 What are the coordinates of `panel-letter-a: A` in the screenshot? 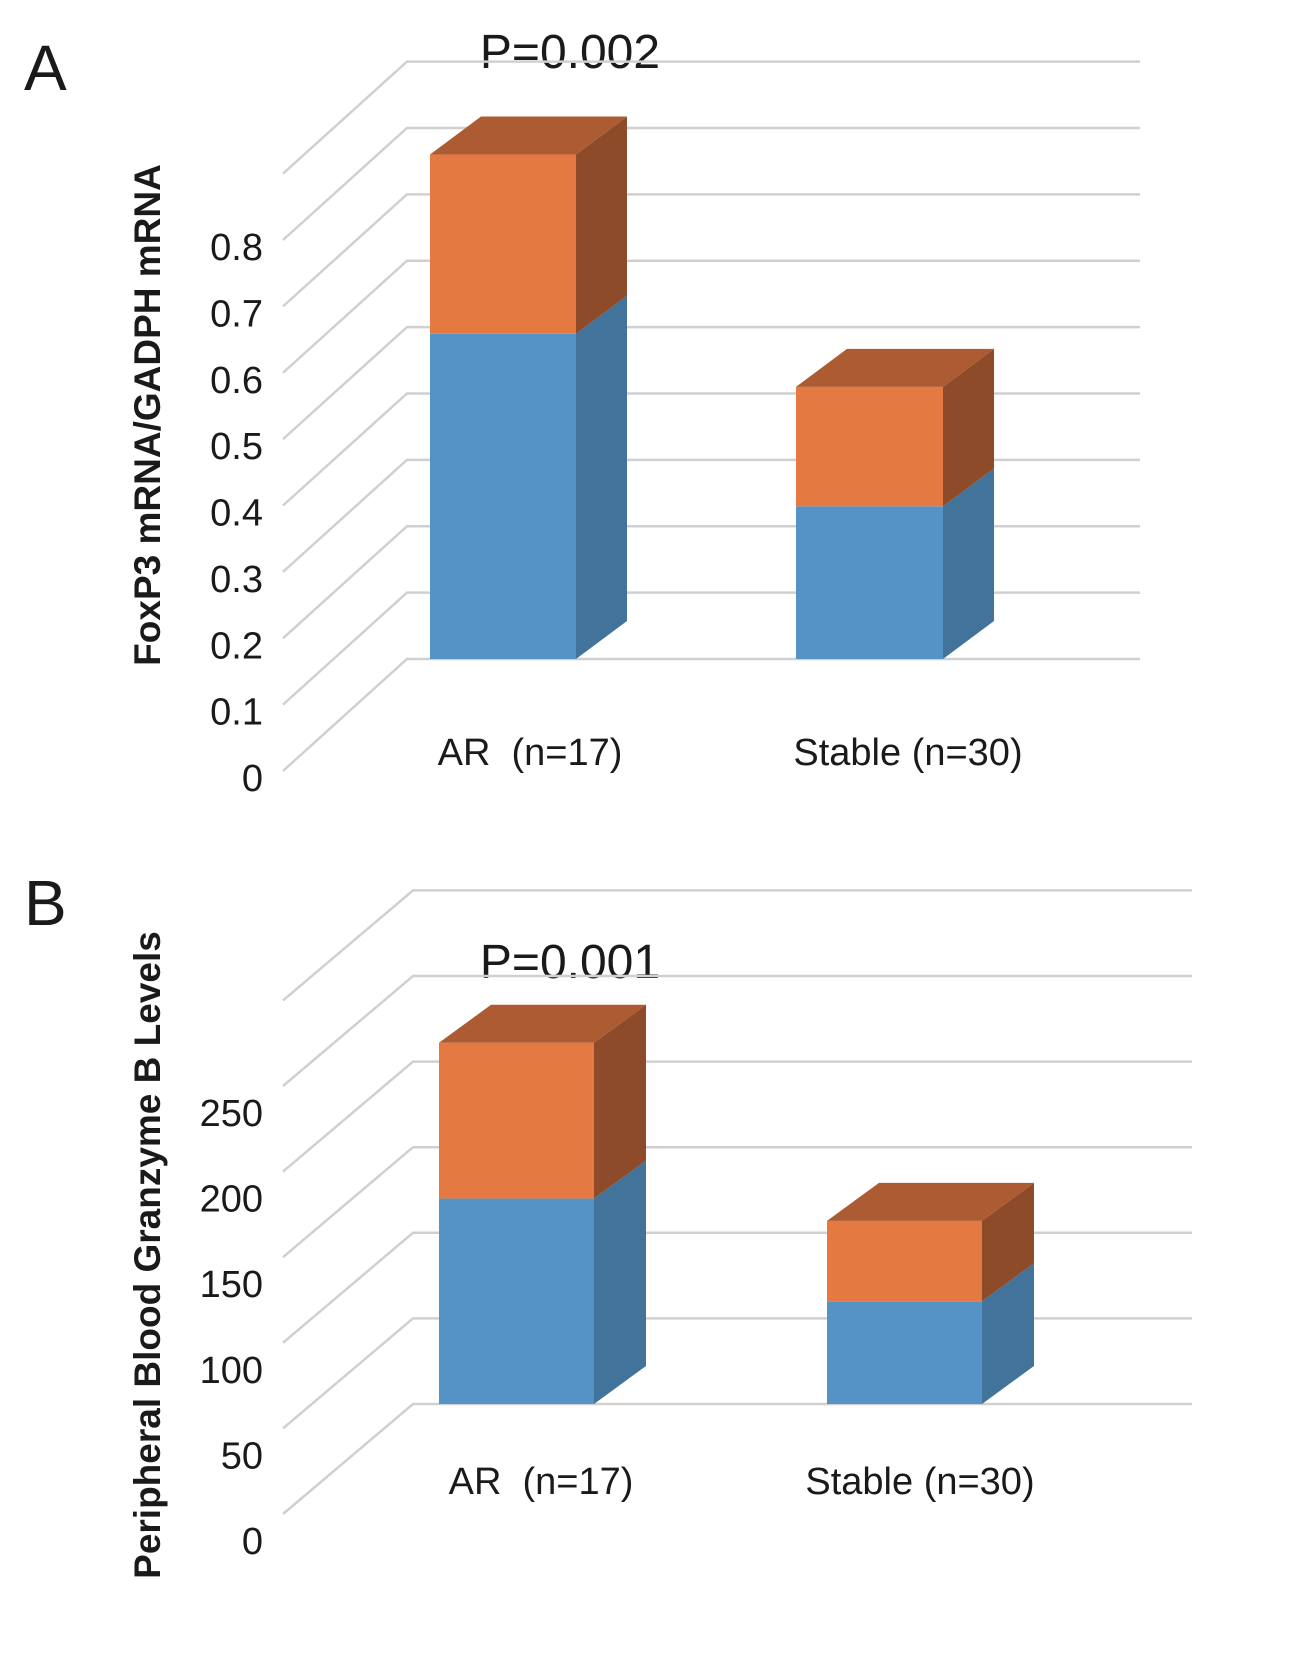 It's located at (45, 68).